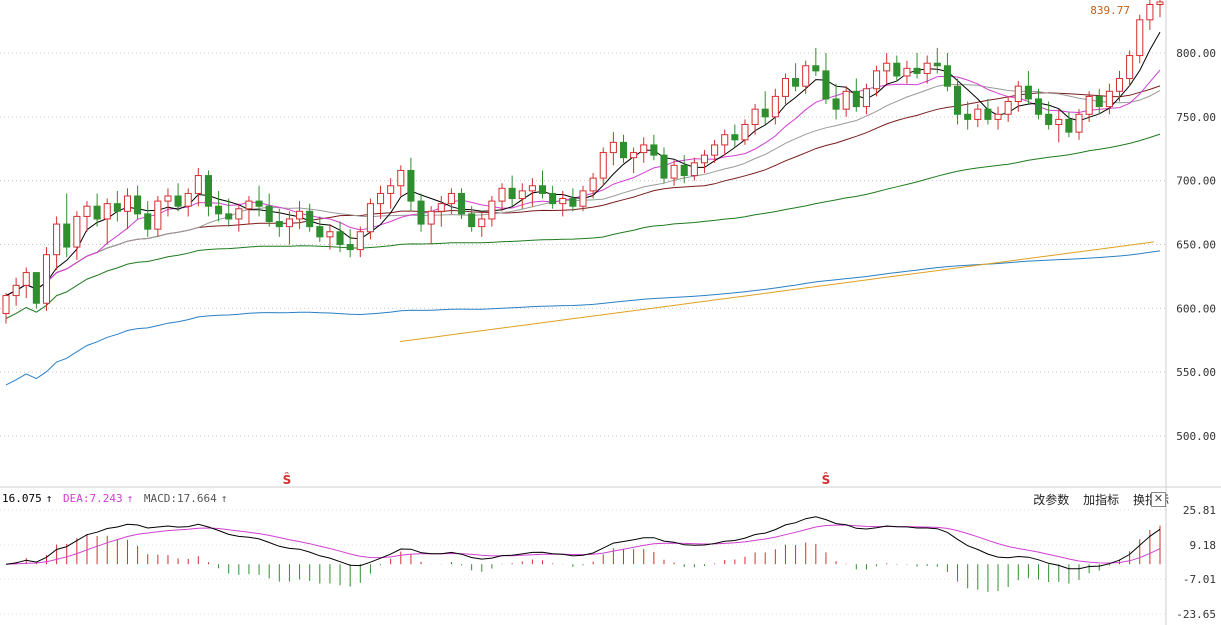 This screenshot has height=625, width=1221. Describe the element at coordinates (130, 498) in the screenshot. I see `dea-arrow-icon: ↑` at that location.